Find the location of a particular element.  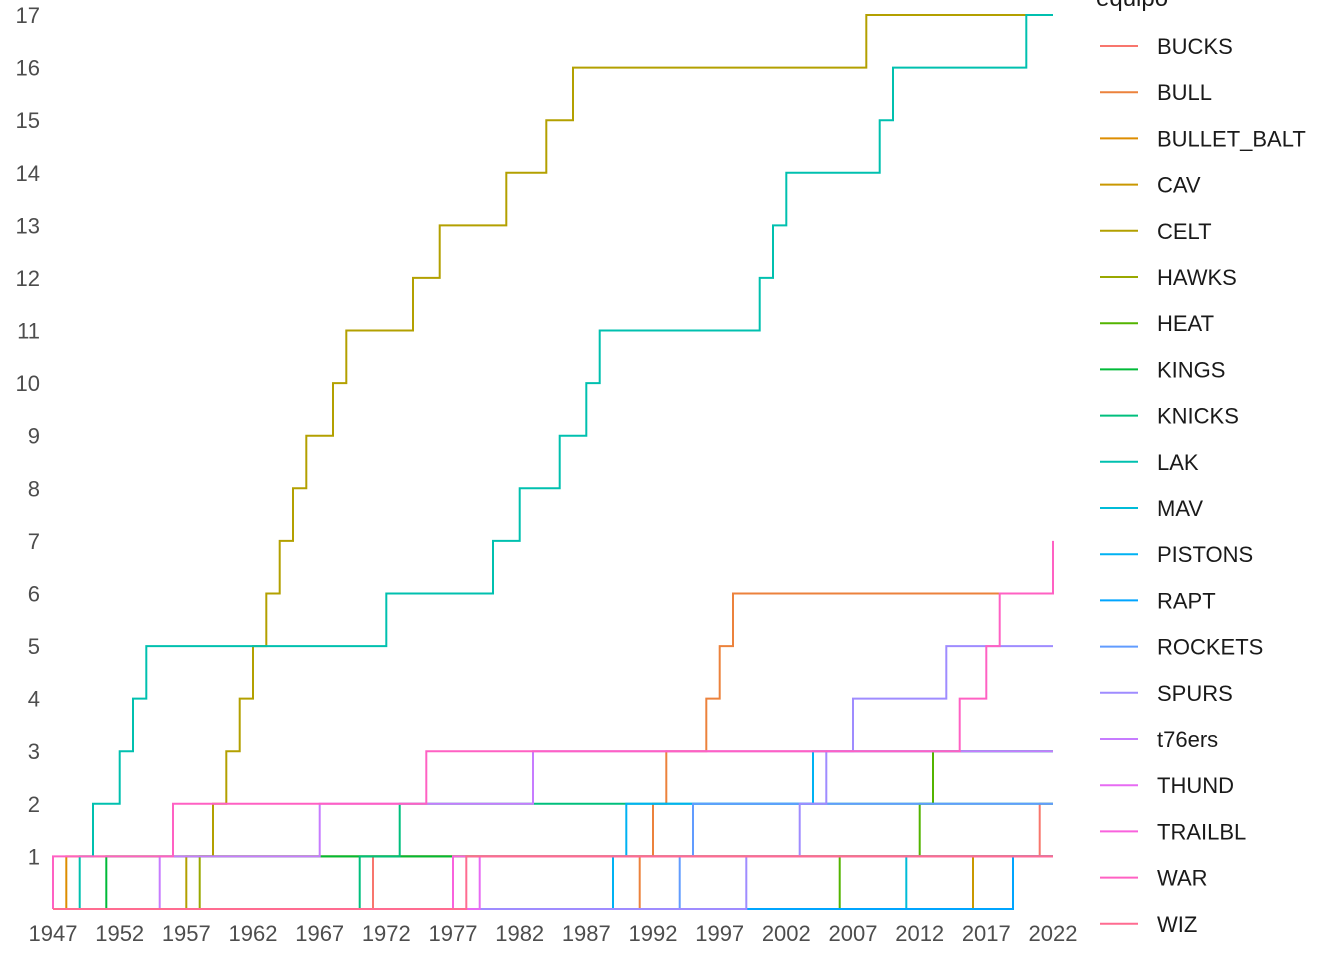

legend-label: t76ers is located at coordinates (1187, 739).